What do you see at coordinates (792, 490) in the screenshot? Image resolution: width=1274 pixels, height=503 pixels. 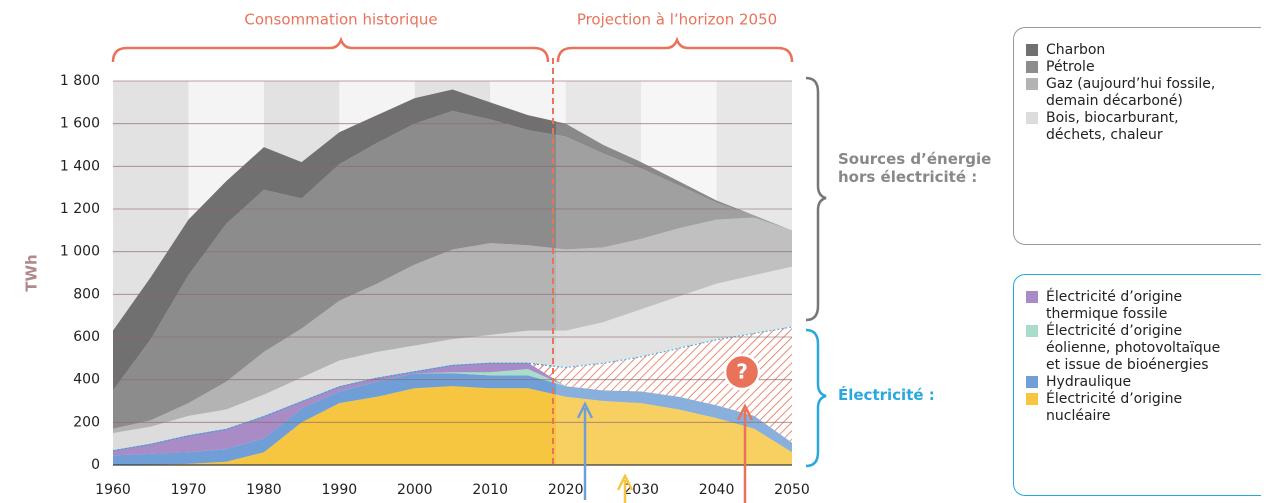 I see `x-tick-label: 2050` at bounding box center [792, 490].